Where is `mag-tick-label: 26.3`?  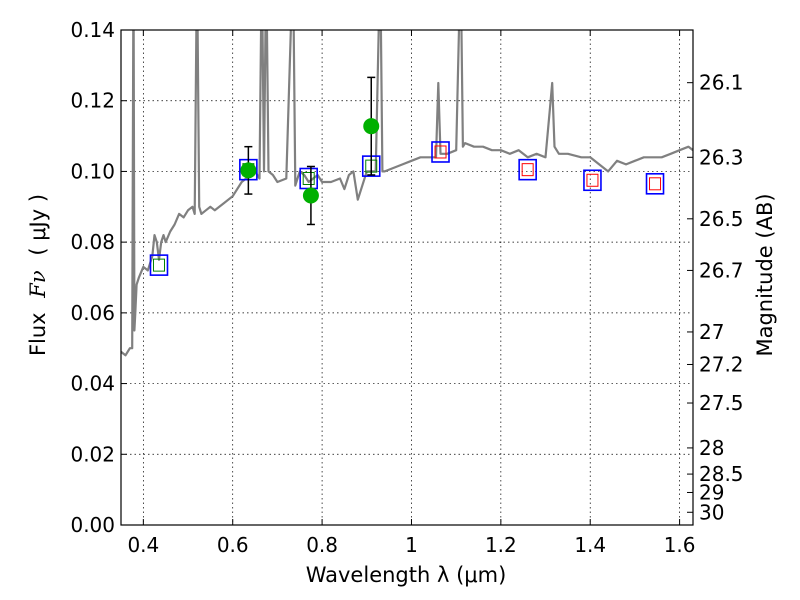
mag-tick-label: 26.3 is located at coordinates (721, 157).